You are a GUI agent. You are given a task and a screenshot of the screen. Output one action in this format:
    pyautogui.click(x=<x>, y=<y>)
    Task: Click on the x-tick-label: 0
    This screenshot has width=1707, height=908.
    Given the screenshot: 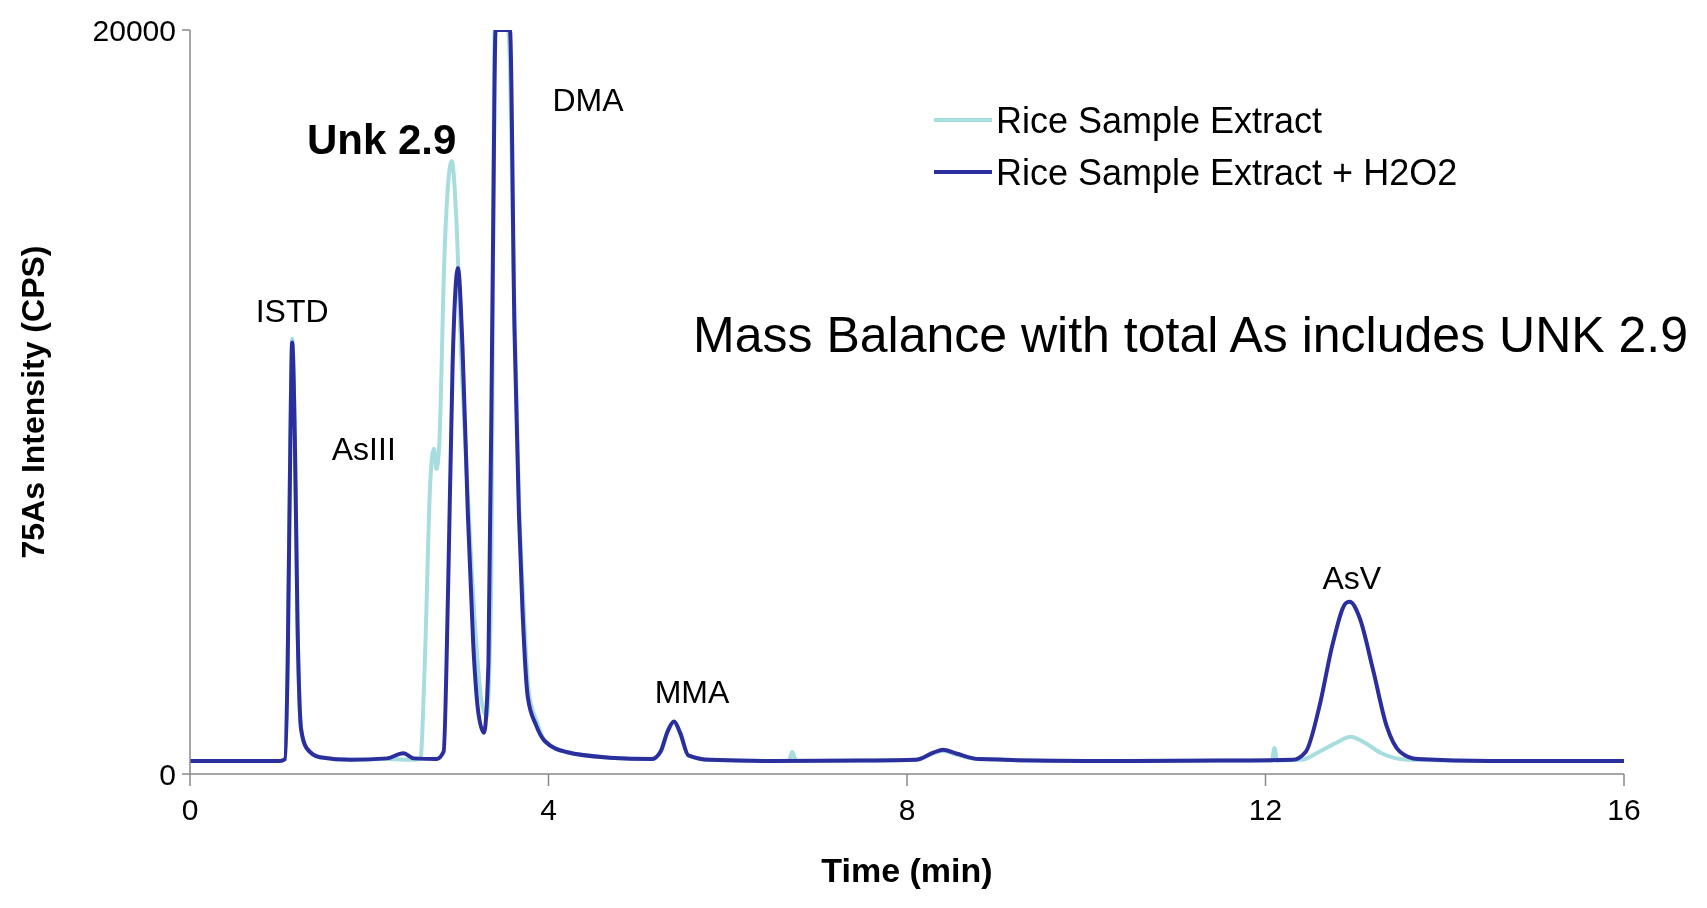 What is the action you would take?
    pyautogui.click(x=190, y=809)
    